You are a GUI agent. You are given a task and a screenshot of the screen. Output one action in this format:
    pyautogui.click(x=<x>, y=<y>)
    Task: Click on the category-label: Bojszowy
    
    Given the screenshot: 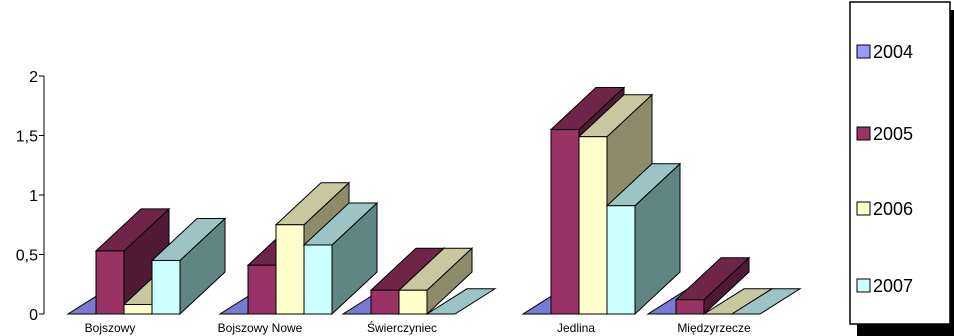 What is the action you would take?
    pyautogui.click(x=110, y=328)
    